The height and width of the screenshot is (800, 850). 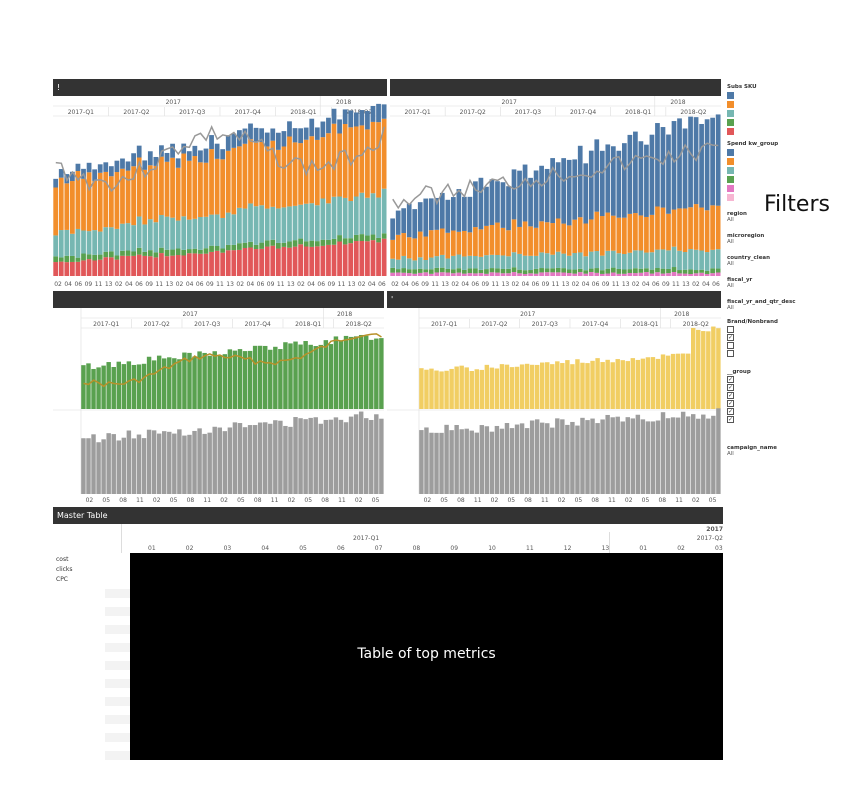 What do you see at coordinates (767, 217) in the screenshot?
I see `filter-region: region All` at bounding box center [767, 217].